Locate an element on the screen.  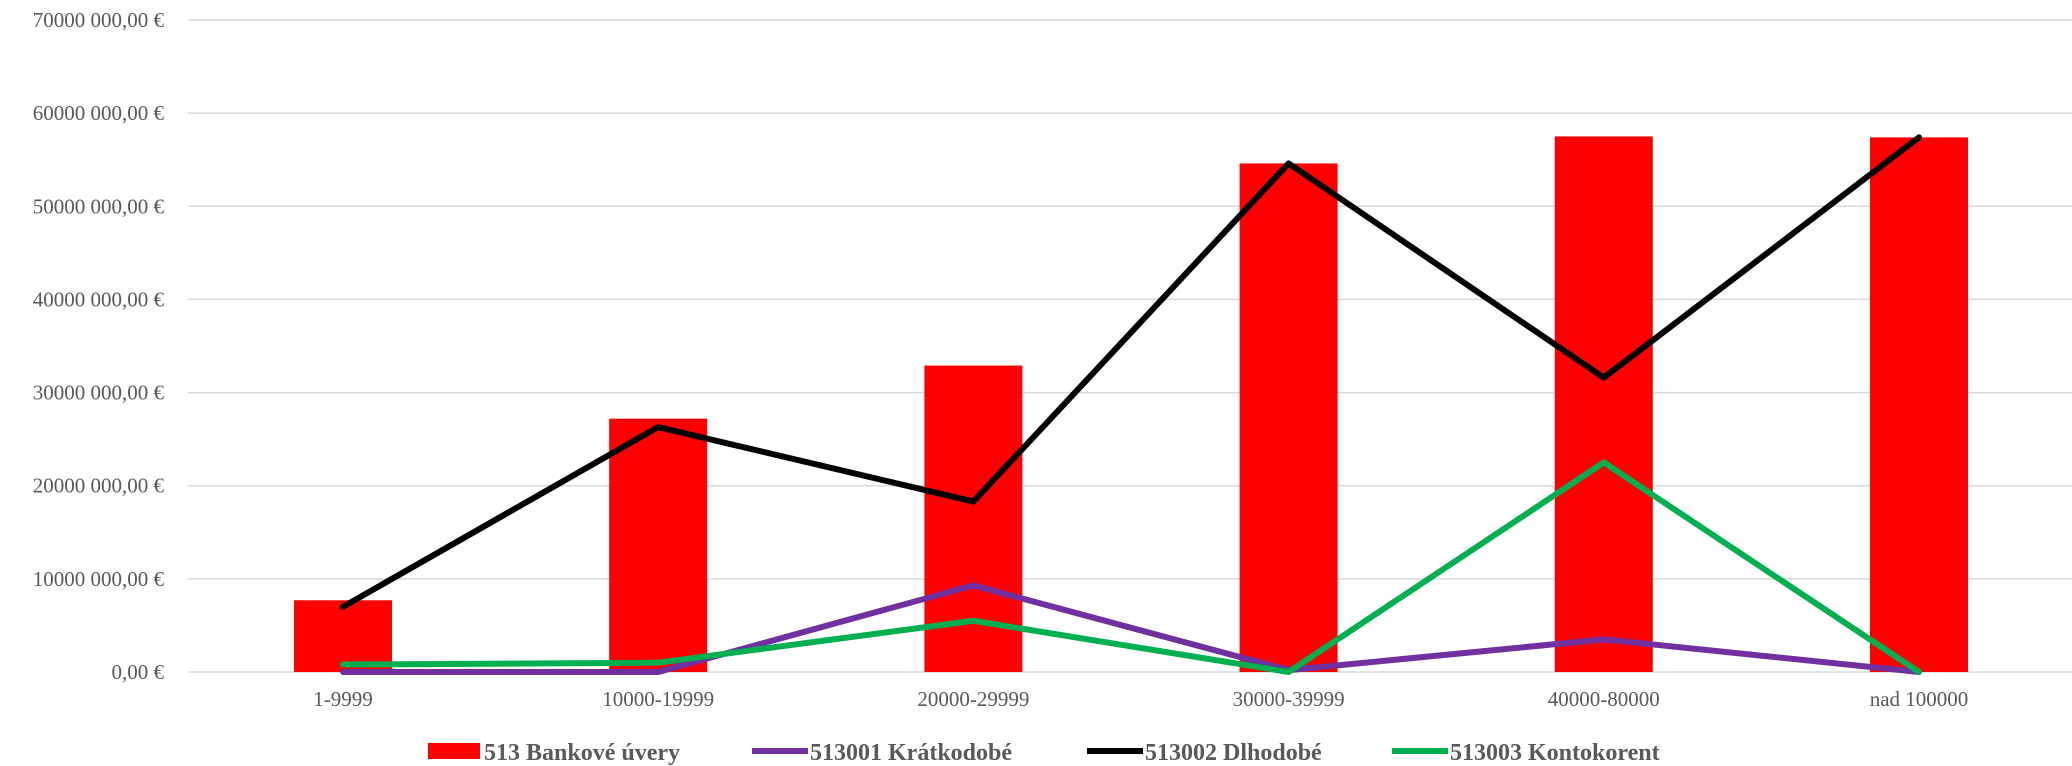
x-tick-label: nad 100000 is located at coordinates (1919, 699).